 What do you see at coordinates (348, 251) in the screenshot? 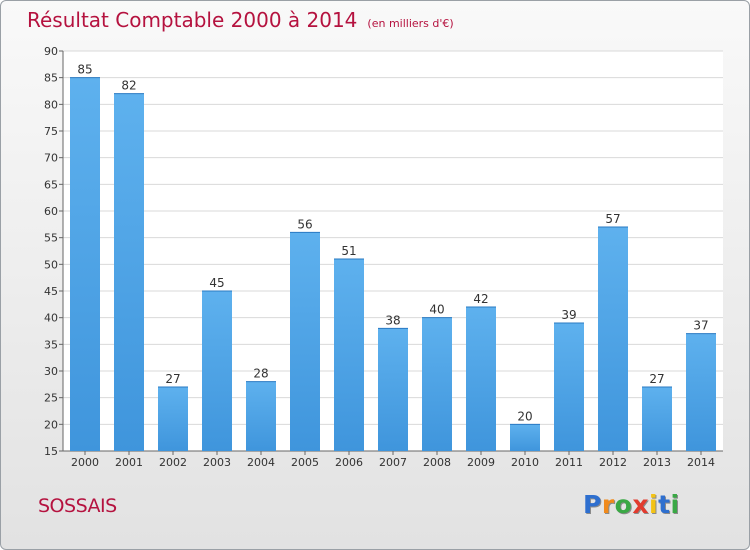
I see `data-label: 51` at bounding box center [348, 251].